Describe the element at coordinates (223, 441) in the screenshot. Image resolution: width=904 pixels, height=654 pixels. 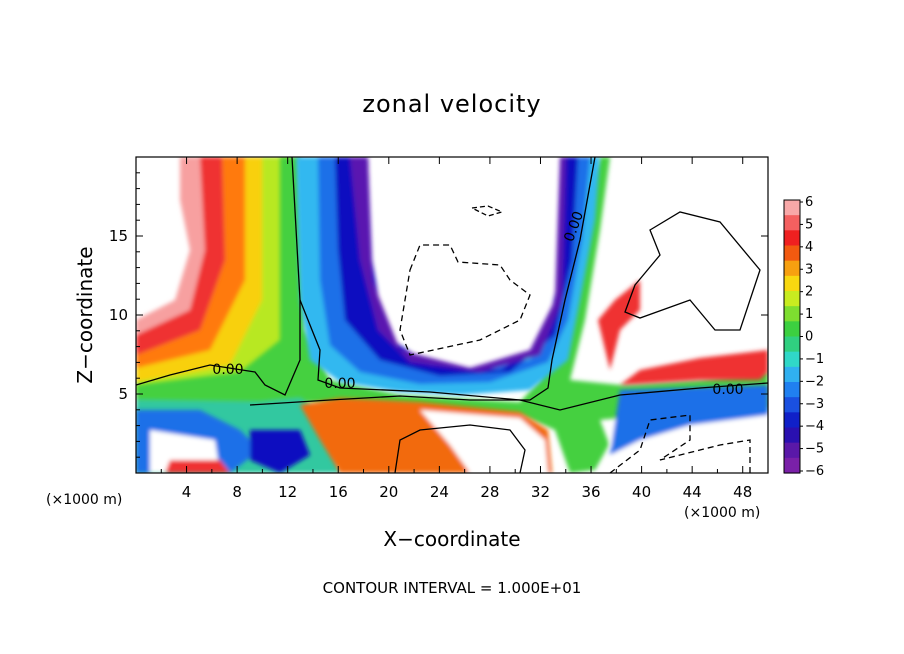
I see `lower-left-patches` at that location.